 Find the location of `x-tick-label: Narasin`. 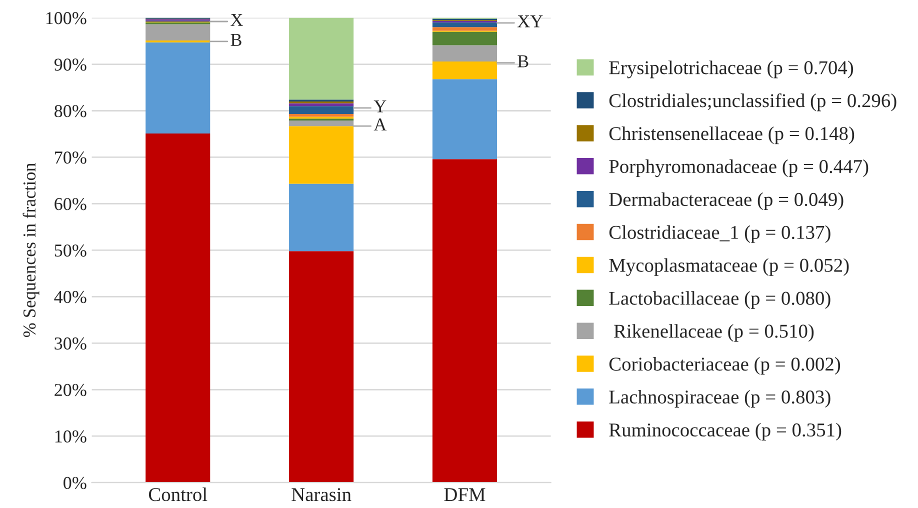

x-tick-label: Narasin is located at coordinates (322, 495).